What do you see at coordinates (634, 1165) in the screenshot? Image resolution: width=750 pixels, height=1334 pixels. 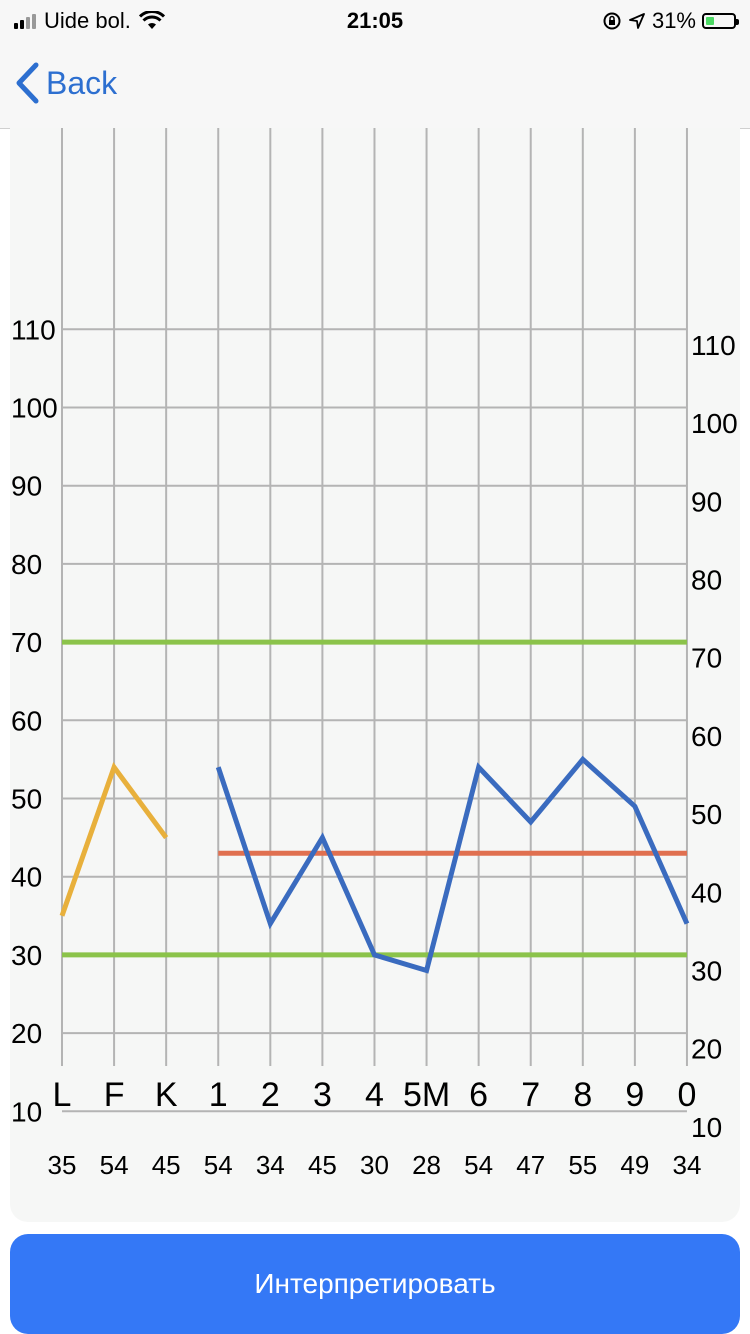 I see `value-label: 49` at bounding box center [634, 1165].